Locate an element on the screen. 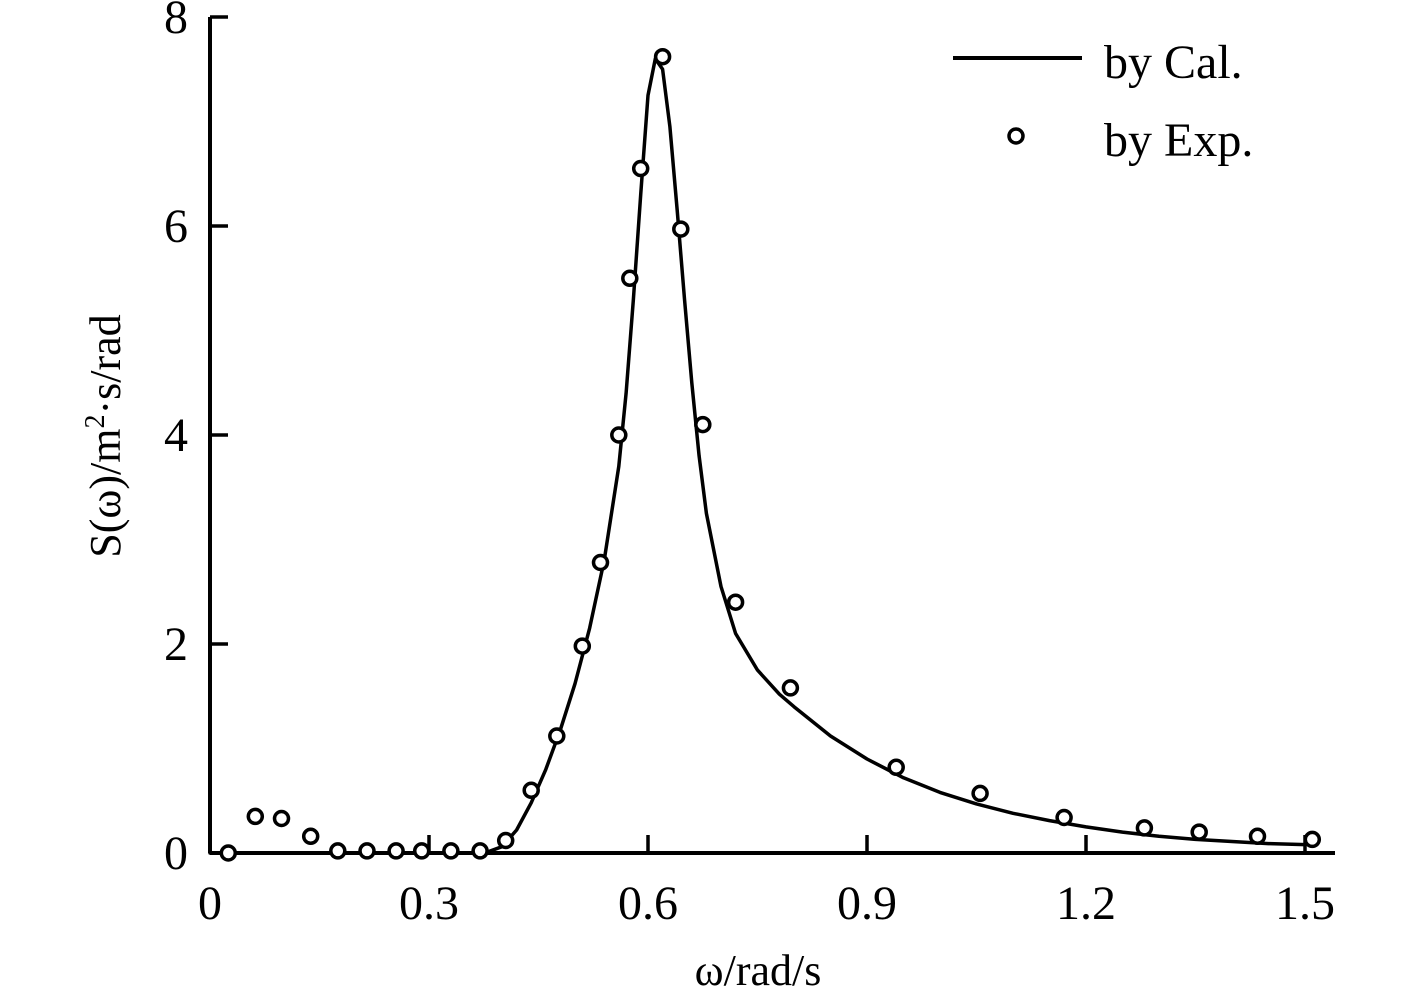 The image size is (1417, 992). y-axis-label: S(ω)/m2·s/rad is located at coordinates (105, 435).